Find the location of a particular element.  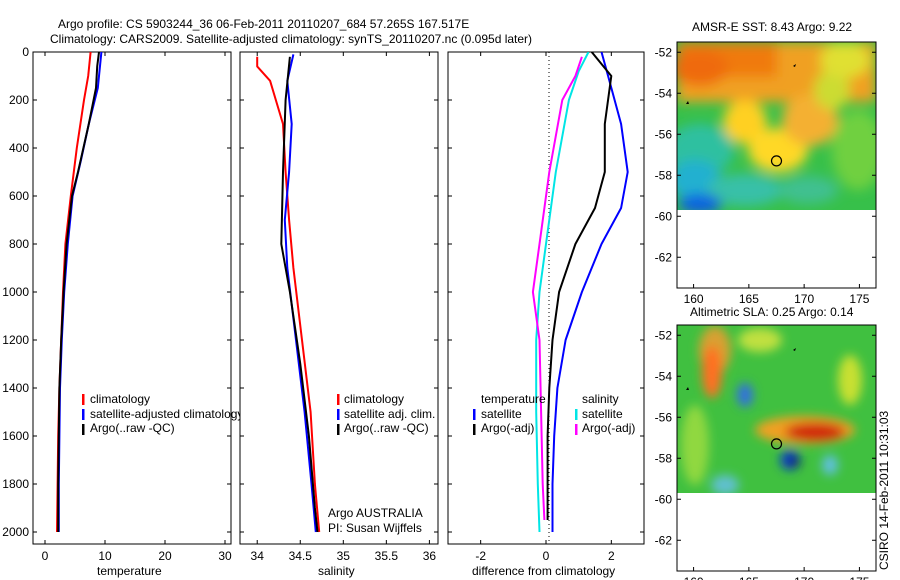

y-tick-label: 1800 is located at coordinates (15, 484).